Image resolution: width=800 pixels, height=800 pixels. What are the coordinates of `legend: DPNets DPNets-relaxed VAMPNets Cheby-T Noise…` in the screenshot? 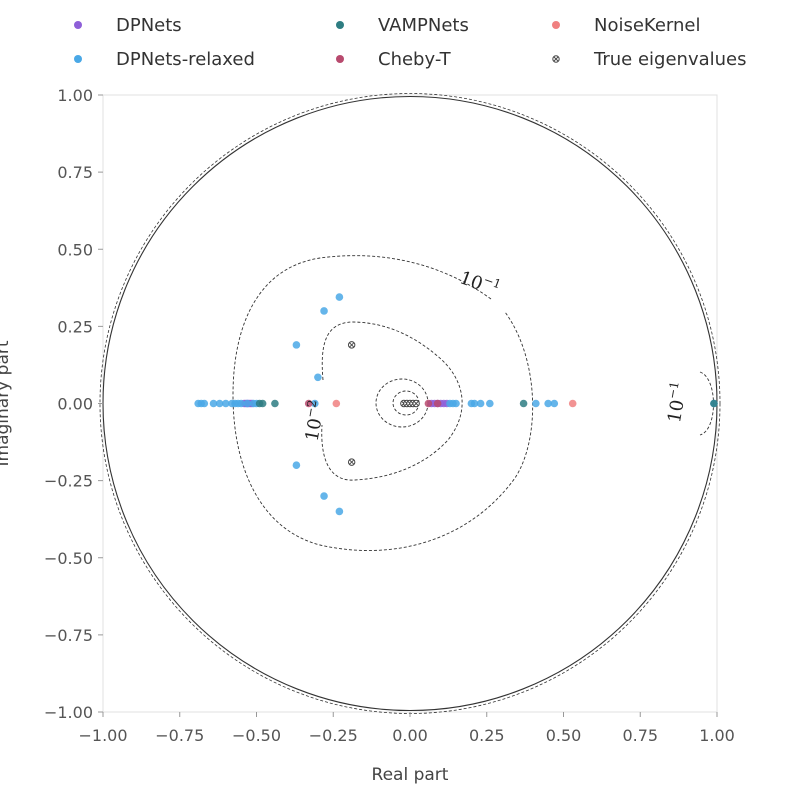 It's located at (410, 42).